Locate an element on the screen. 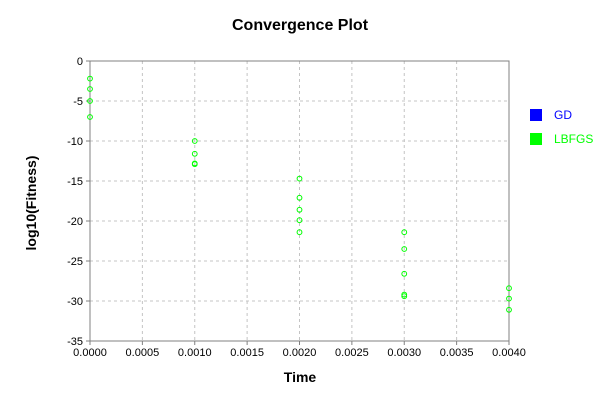 Image resolution: width=600 pixels, height=400 pixels. legend-swatch-lbfgs is located at coordinates (536, 139).